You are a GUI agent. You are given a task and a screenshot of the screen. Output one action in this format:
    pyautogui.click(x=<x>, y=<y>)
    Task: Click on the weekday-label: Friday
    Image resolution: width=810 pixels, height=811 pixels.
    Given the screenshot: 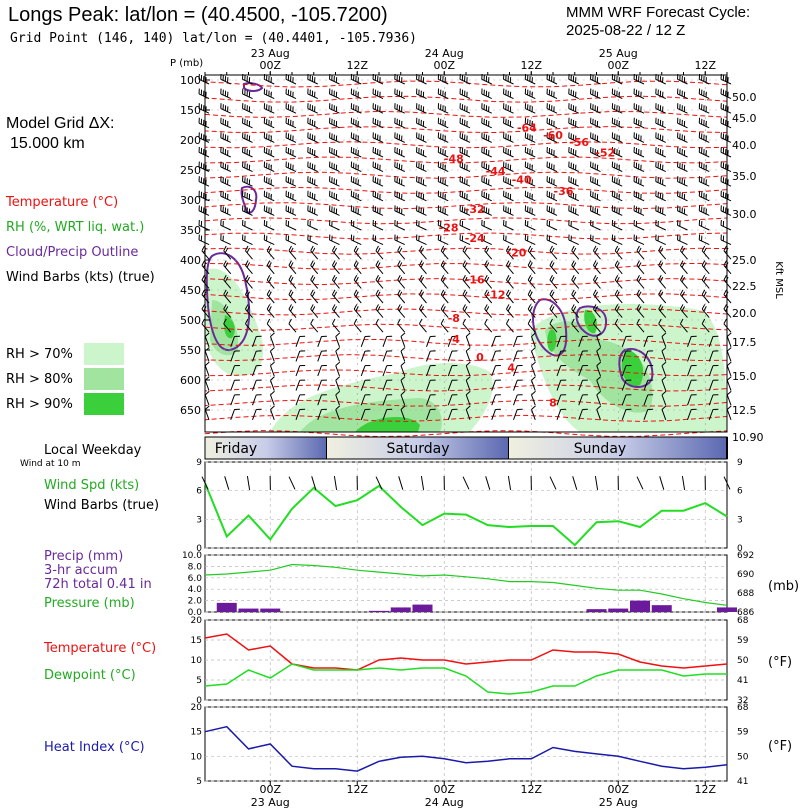 What is the action you would take?
    pyautogui.click(x=236, y=449)
    